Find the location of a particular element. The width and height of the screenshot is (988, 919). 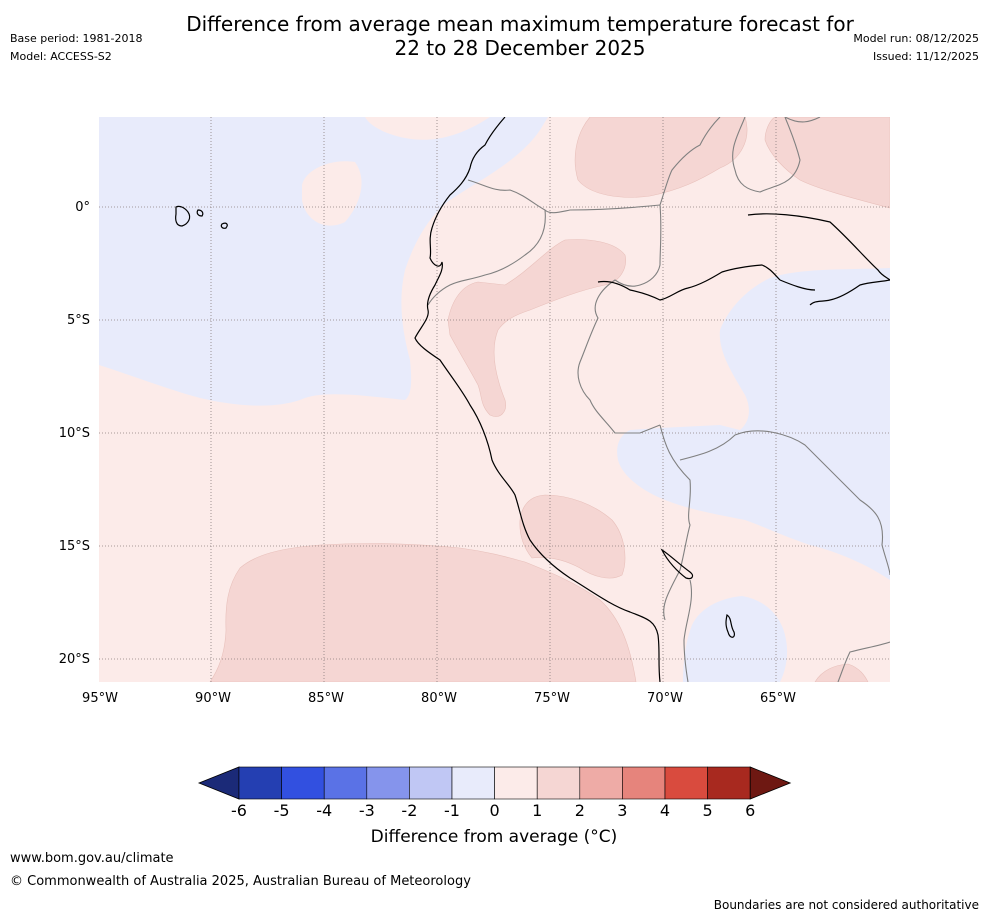

colorbar-tick-label: 6 is located at coordinates (750, 810).